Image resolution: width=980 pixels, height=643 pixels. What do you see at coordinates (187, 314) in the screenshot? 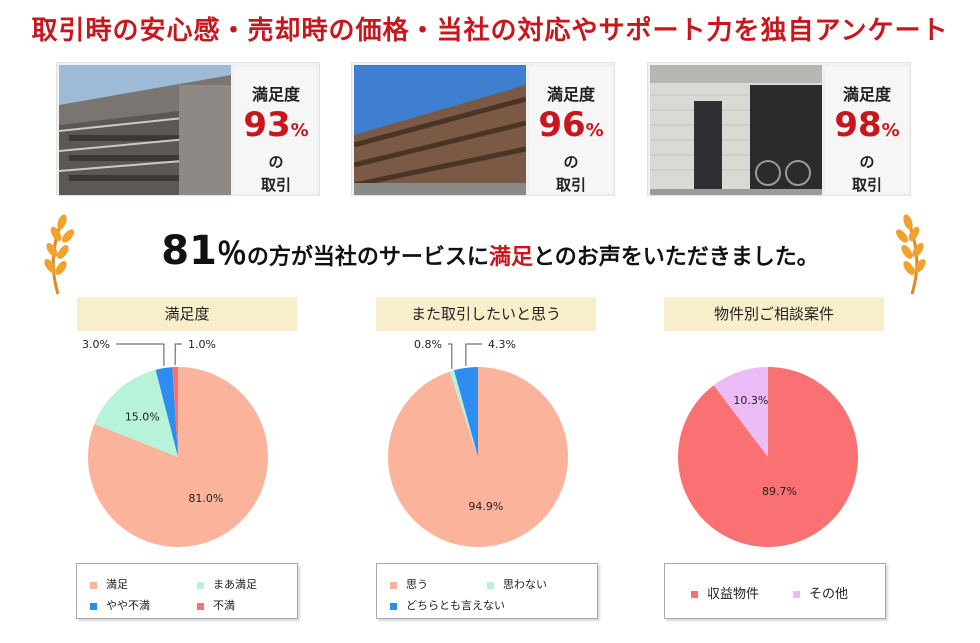
I see `chart-title-satisfaction: 満足度` at bounding box center [187, 314].